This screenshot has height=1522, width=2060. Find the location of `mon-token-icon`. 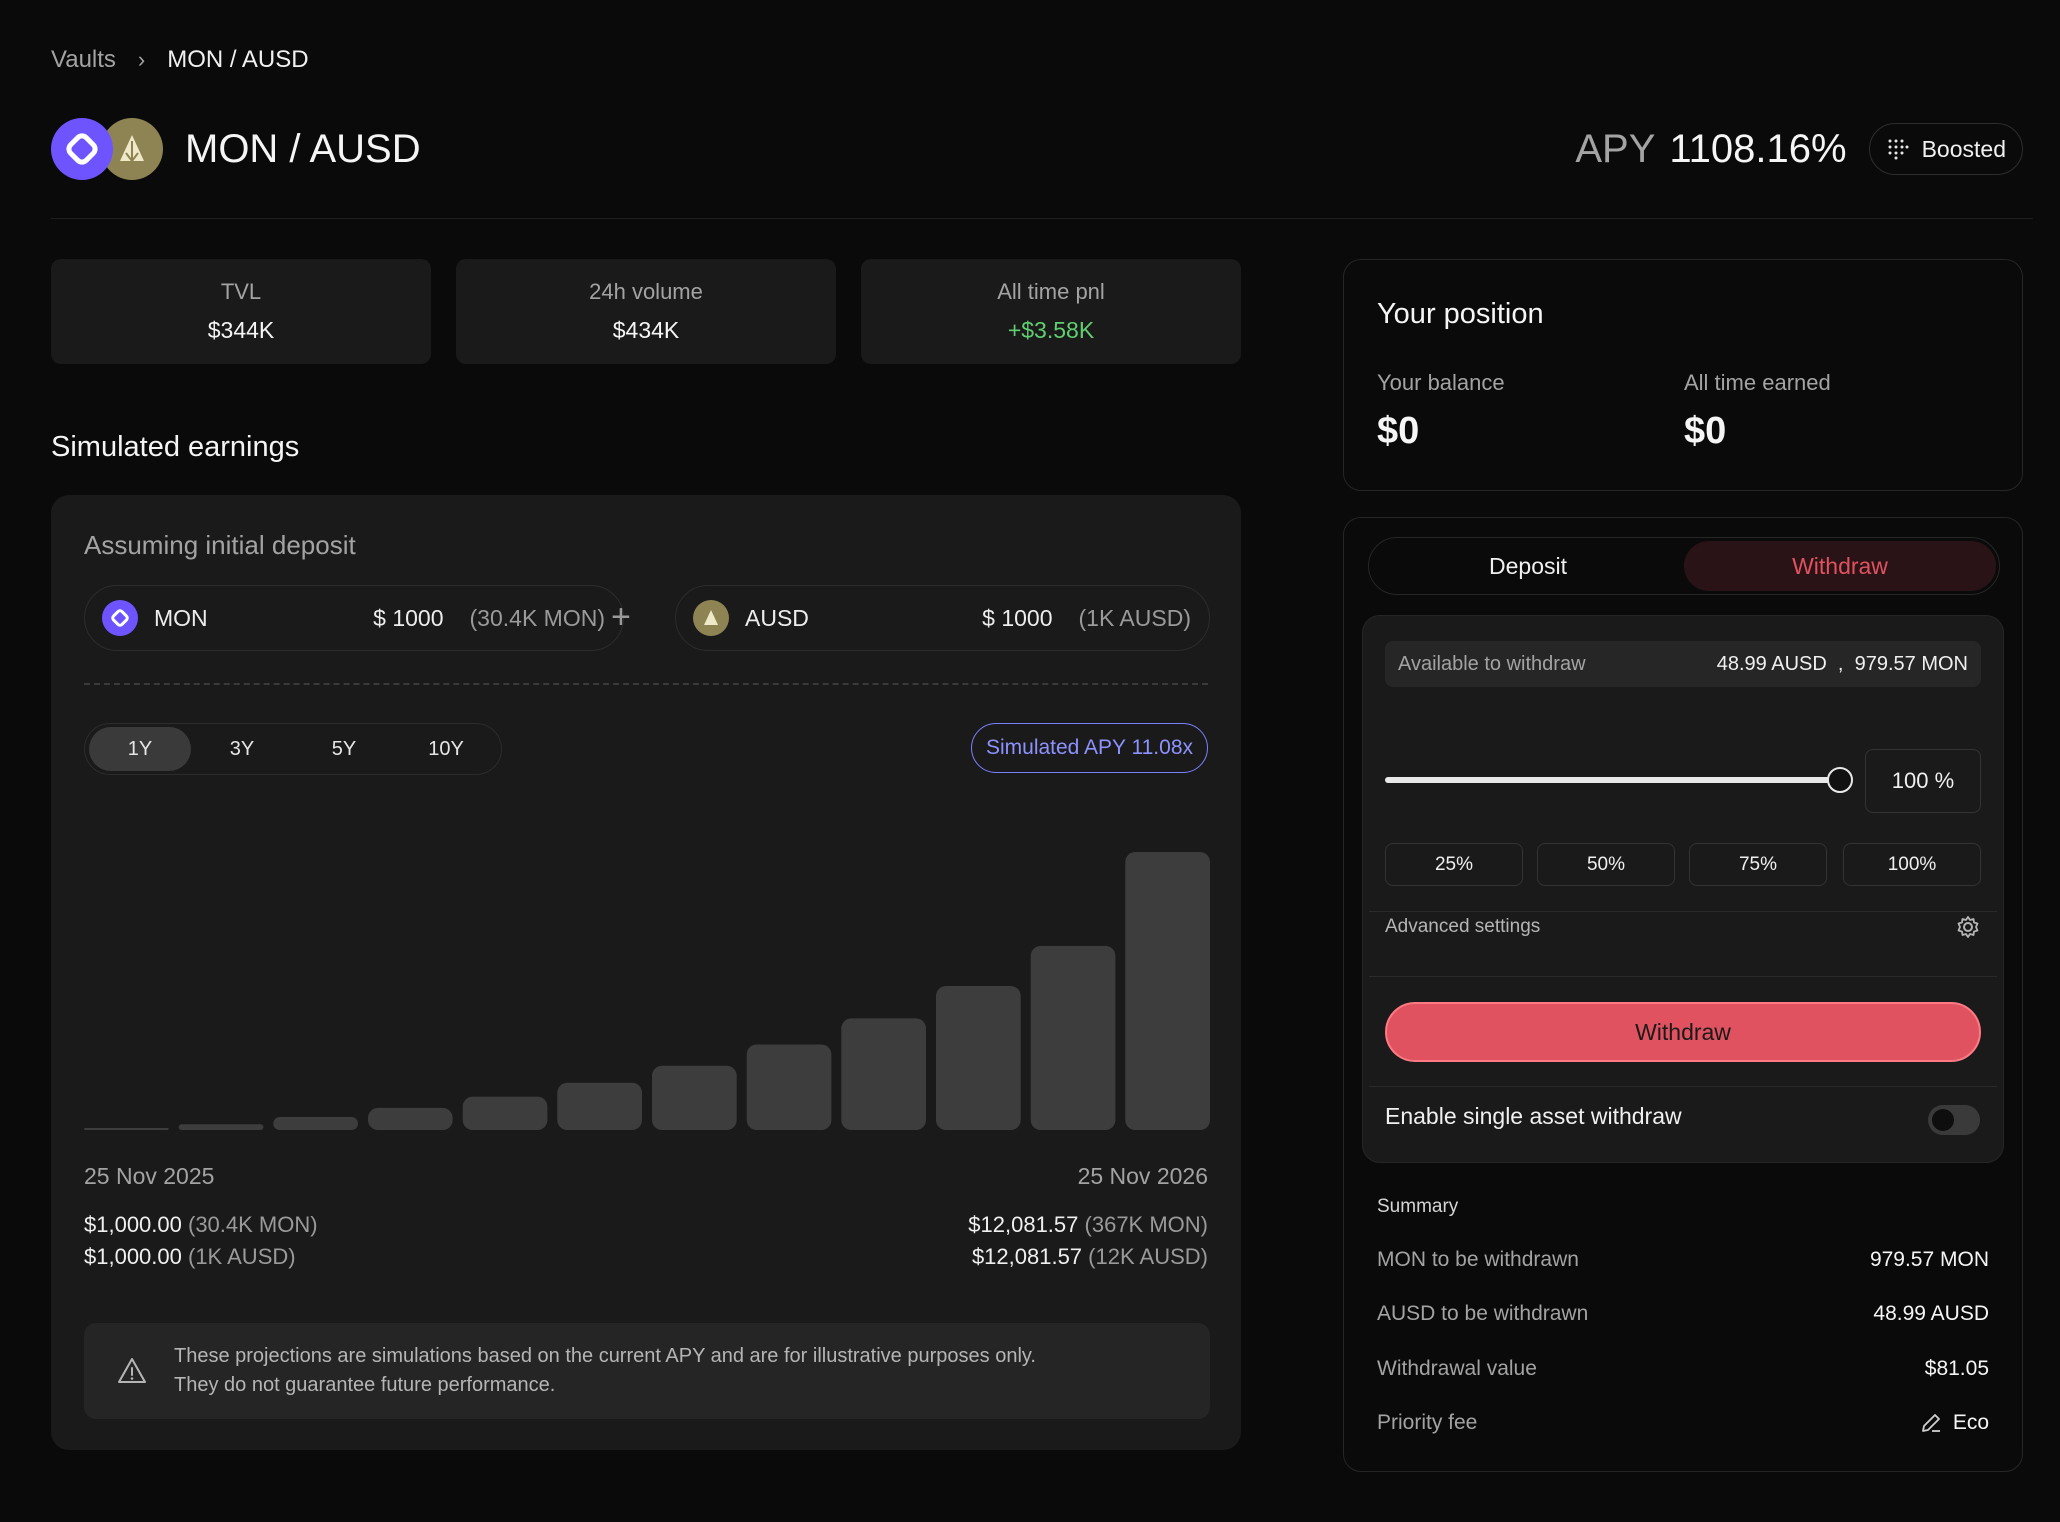

mon-token-icon is located at coordinates (120, 618).